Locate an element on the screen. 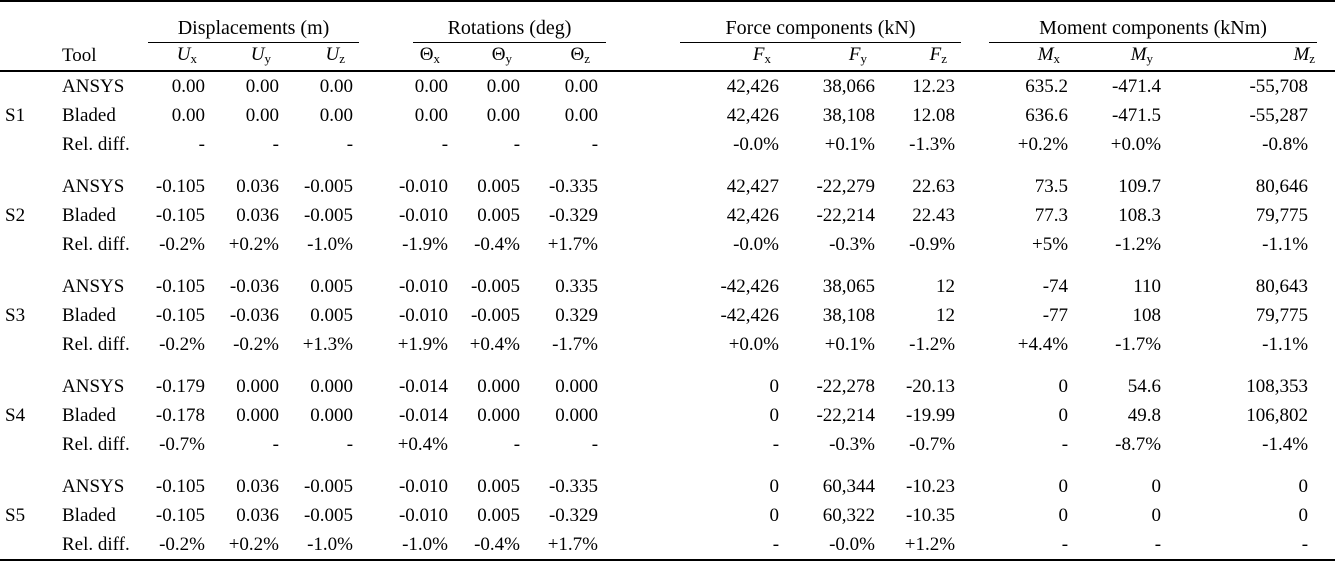  value-cell: -22,214 is located at coordinates (846, 215).